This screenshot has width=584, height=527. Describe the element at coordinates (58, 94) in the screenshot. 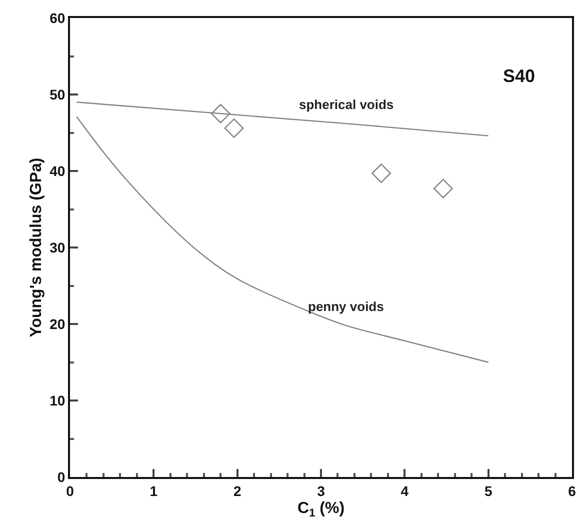

I see `y-tick-label: 50` at that location.